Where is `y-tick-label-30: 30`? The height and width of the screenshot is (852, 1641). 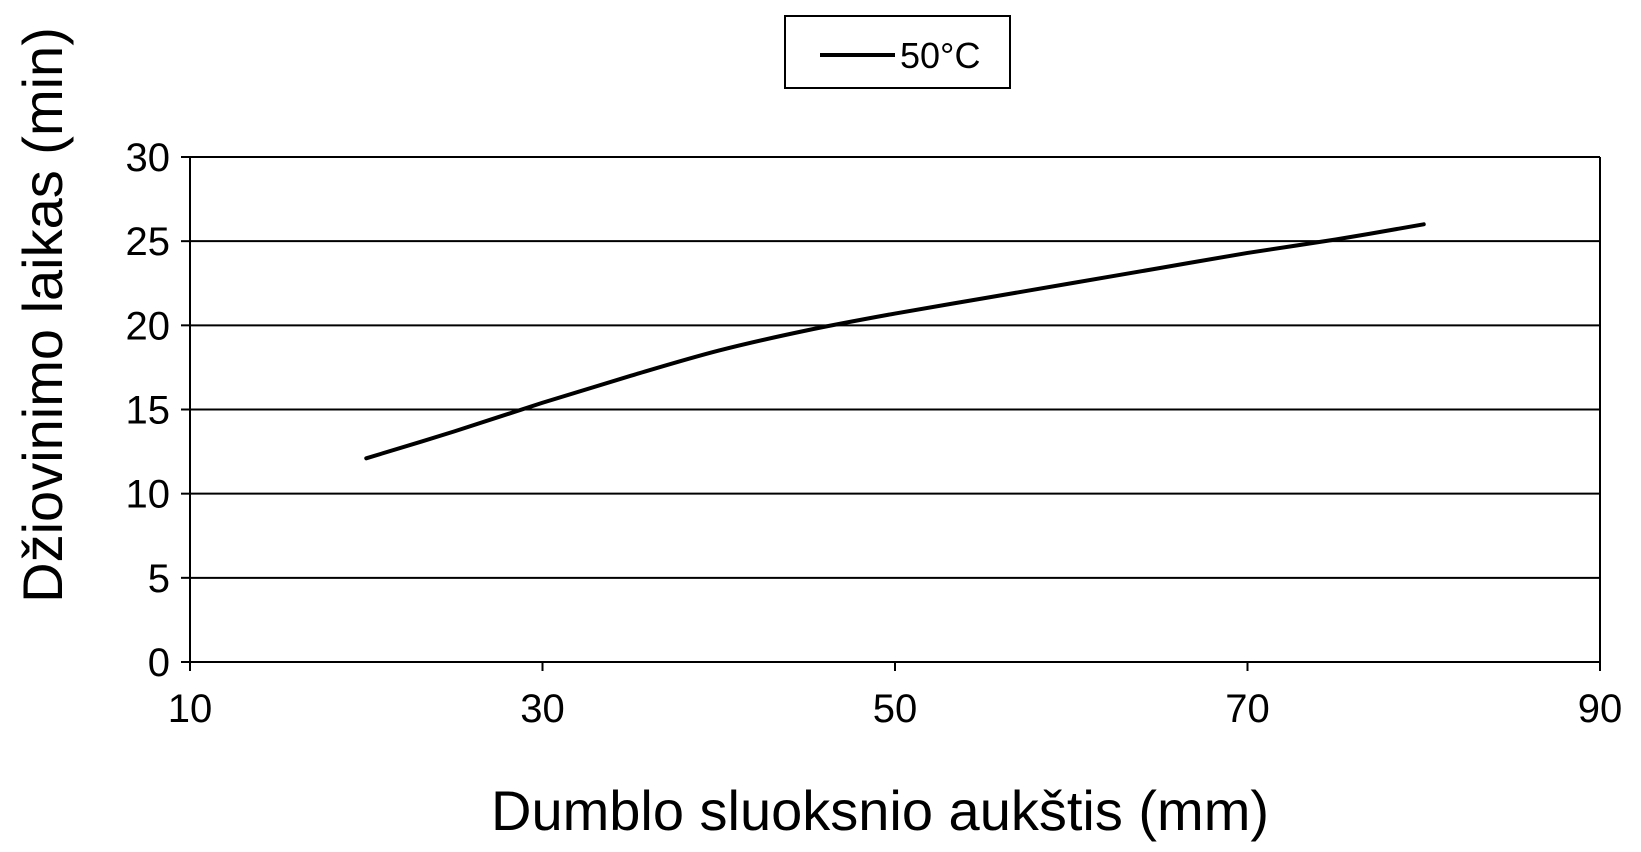 y-tick-label-30: 30 is located at coordinates (148, 158).